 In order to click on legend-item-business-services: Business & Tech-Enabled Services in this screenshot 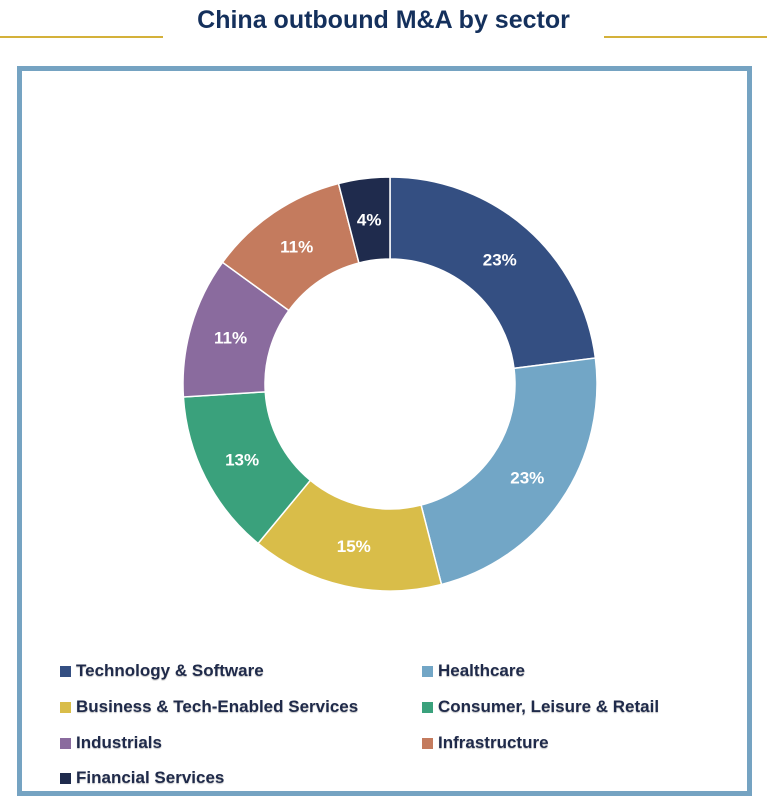, I will do `click(209, 707)`.